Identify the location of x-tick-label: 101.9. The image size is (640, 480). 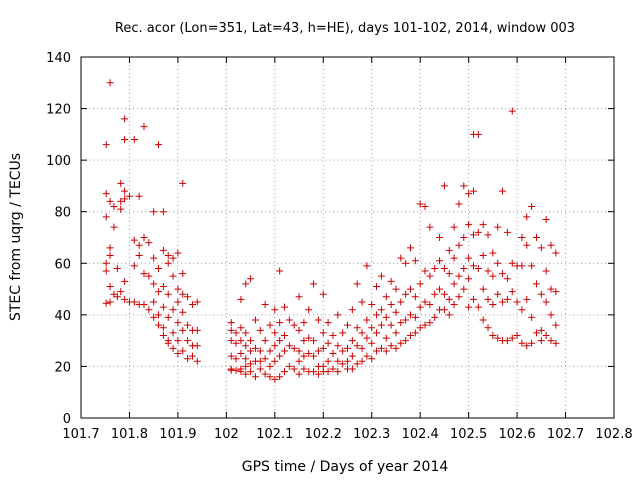
(177, 434).